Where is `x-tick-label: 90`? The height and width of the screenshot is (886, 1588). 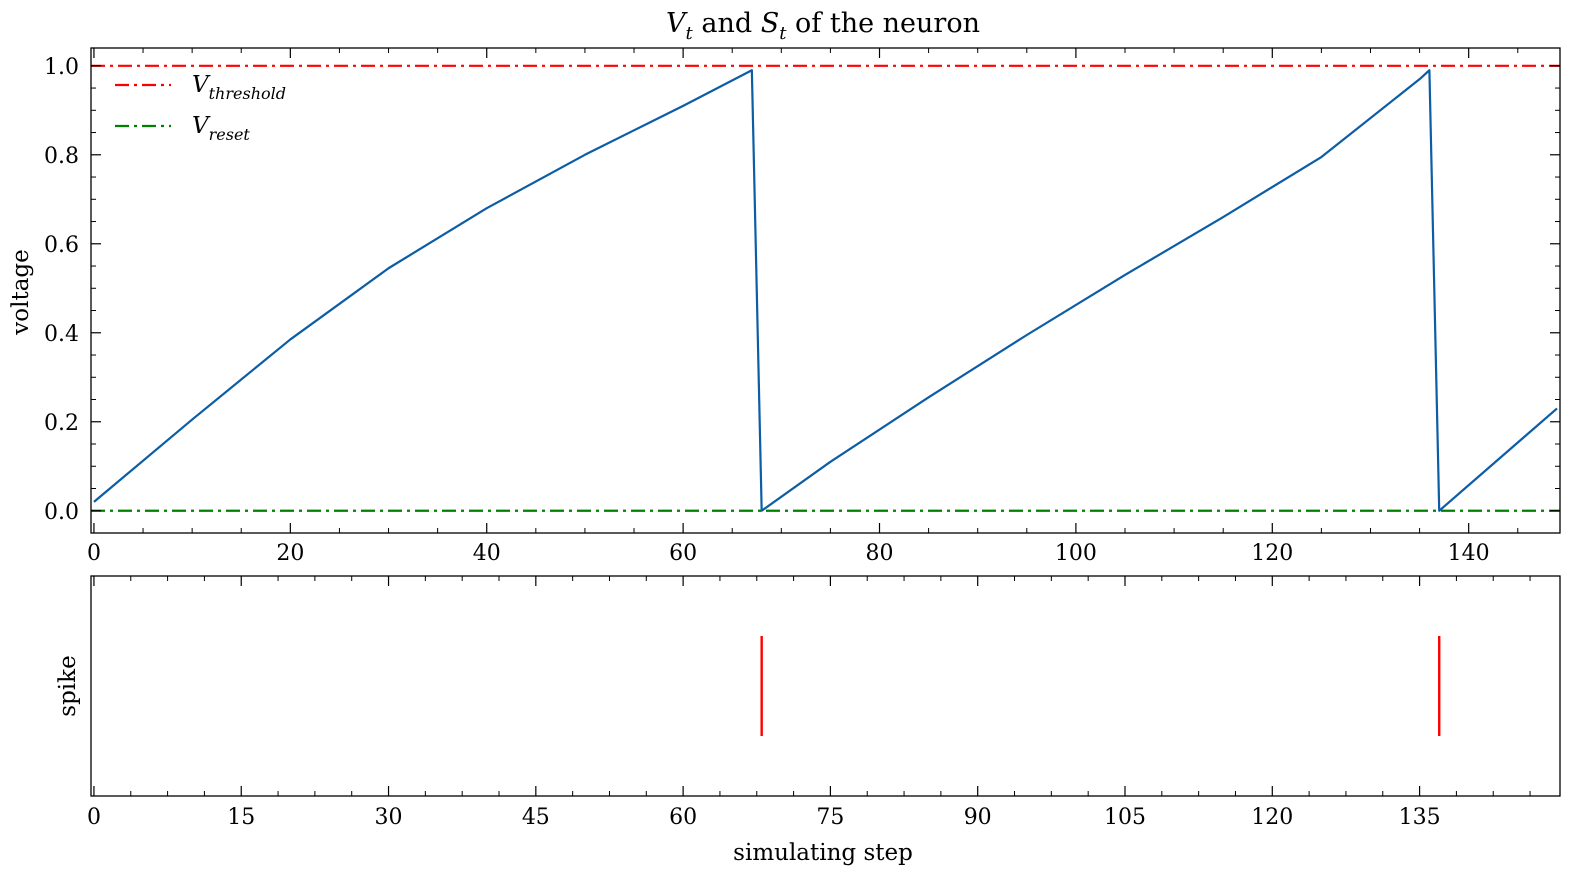 x-tick-label: 90 is located at coordinates (978, 817).